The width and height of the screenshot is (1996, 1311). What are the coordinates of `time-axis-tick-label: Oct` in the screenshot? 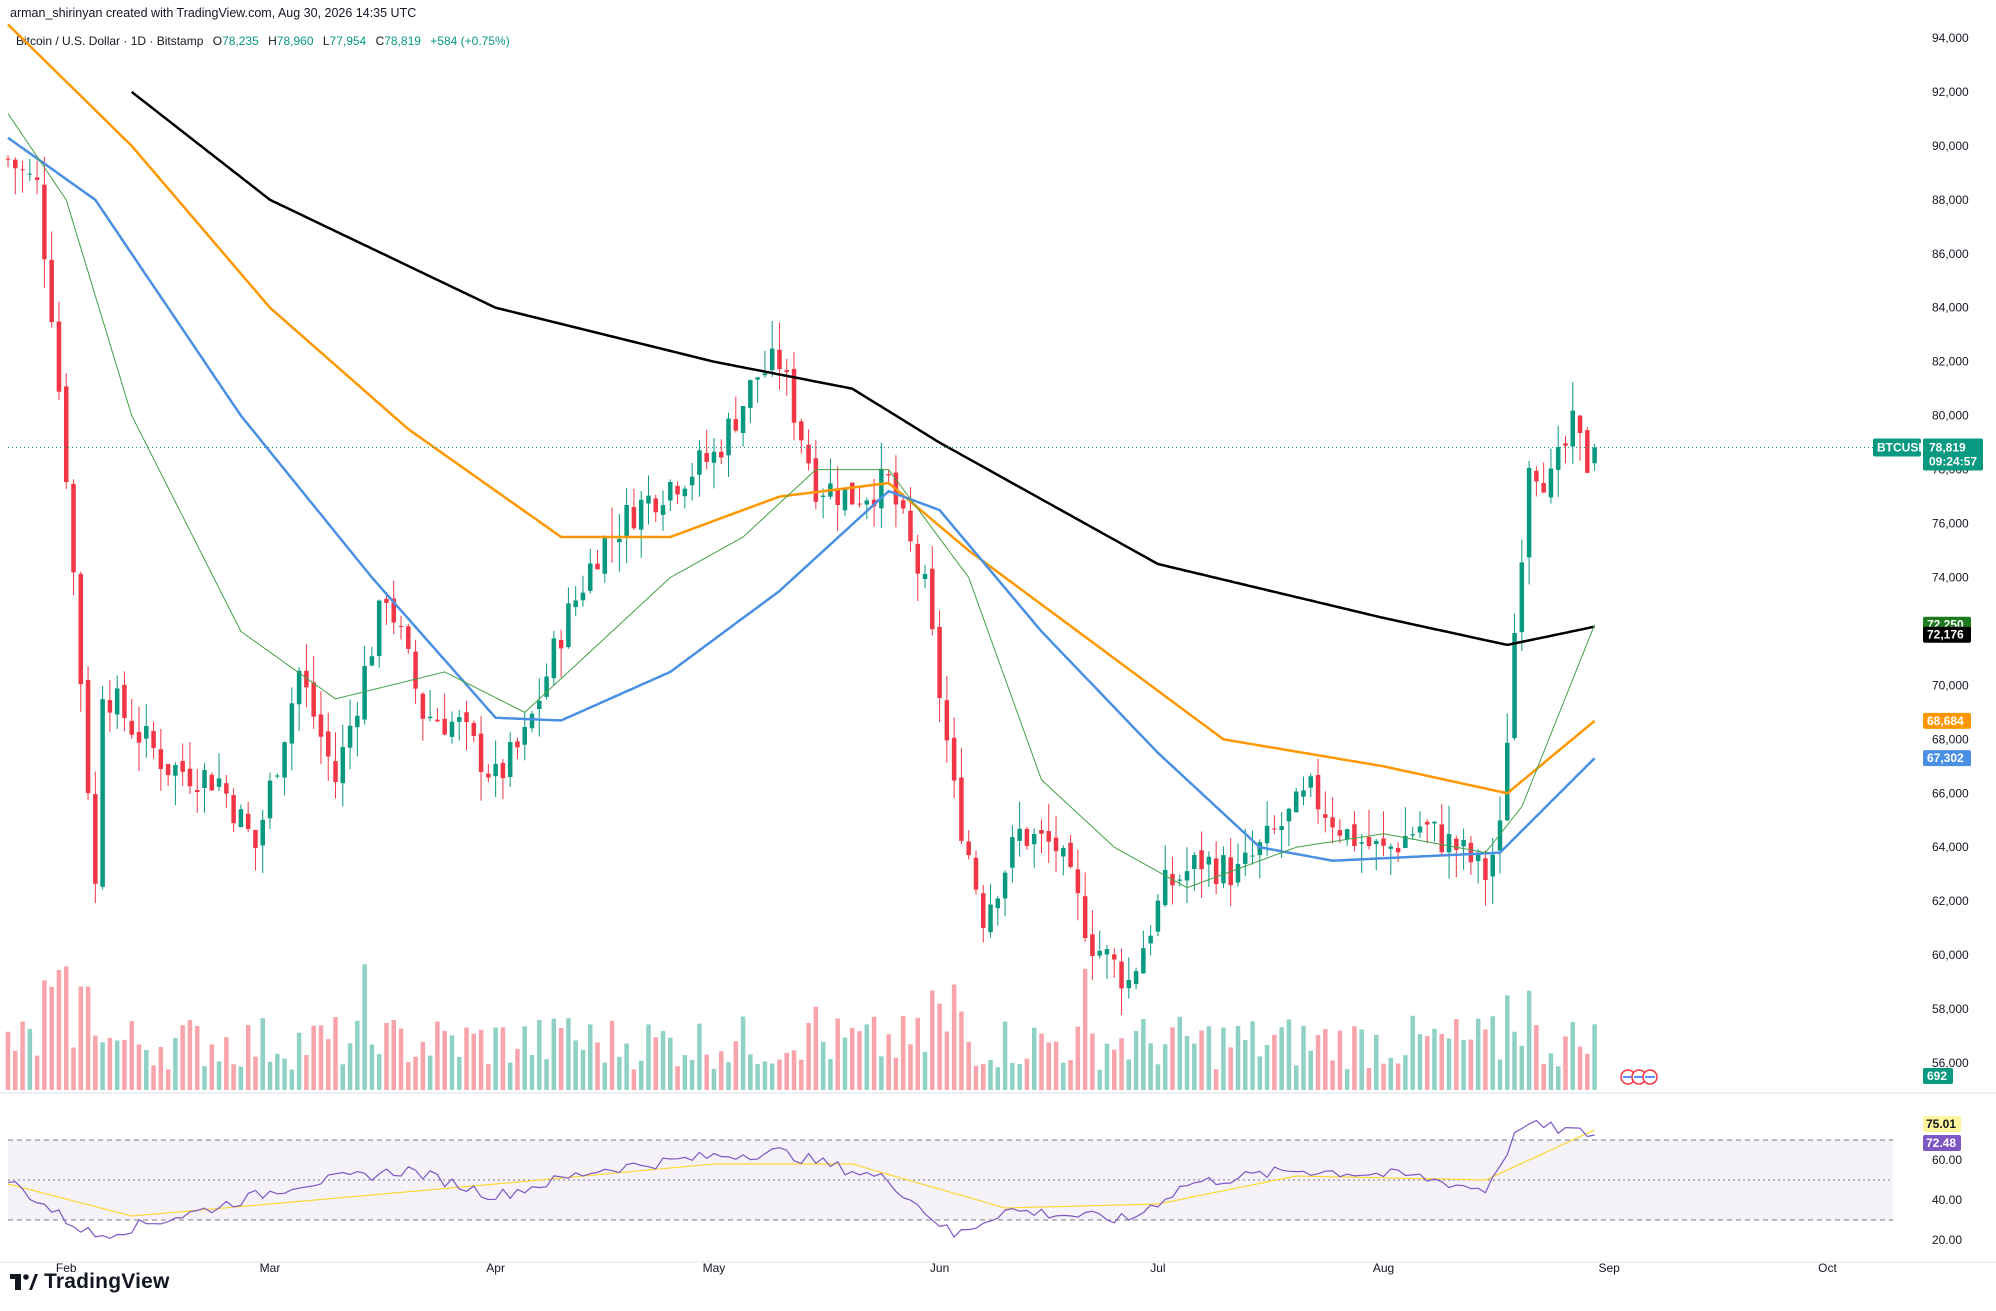 It's located at (1827, 1268).